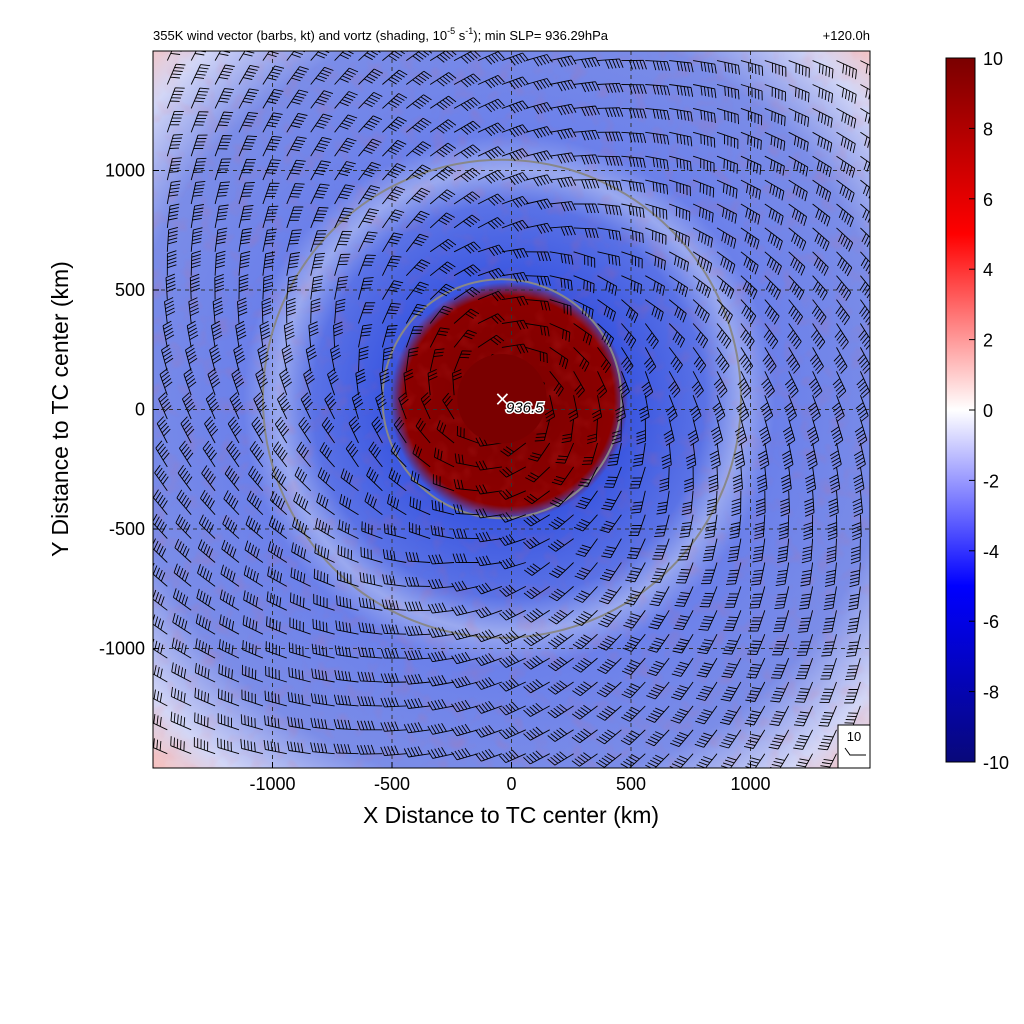 The width and height of the screenshot is (1024, 1024). Describe the element at coordinates (989, 411) in the screenshot. I see `colorbar-ticks: 10 8 6 4 2 0 -2 -4 -6 -8 -10` at that location.